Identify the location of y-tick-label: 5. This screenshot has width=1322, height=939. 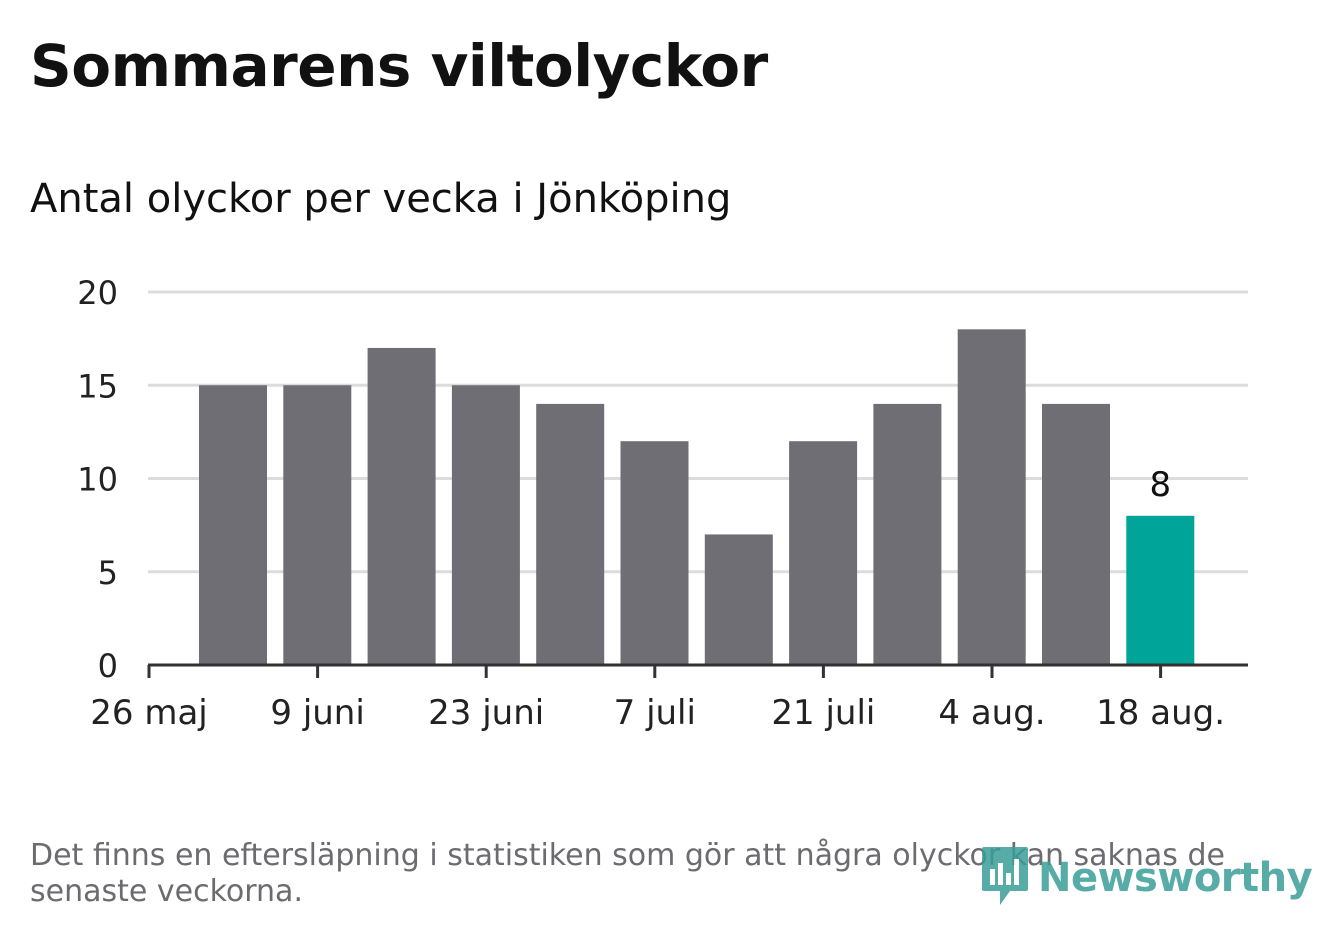
(108, 573).